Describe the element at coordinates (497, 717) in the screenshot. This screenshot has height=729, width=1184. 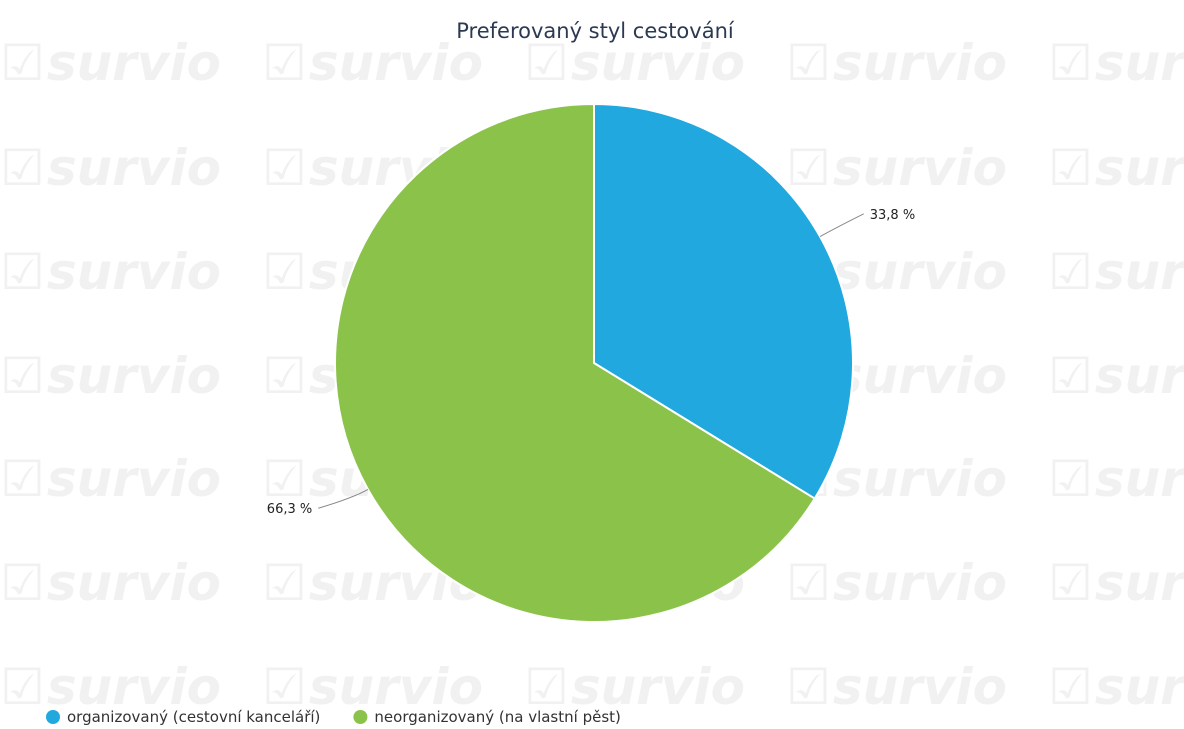
I see `legend-item-label: neorganizovaný (na vlastní pěst)` at that location.